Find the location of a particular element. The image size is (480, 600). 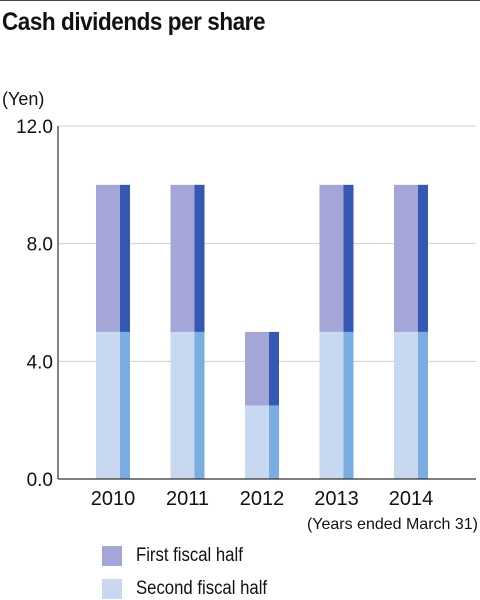

x-tick-label: 2010 is located at coordinates (113, 499).